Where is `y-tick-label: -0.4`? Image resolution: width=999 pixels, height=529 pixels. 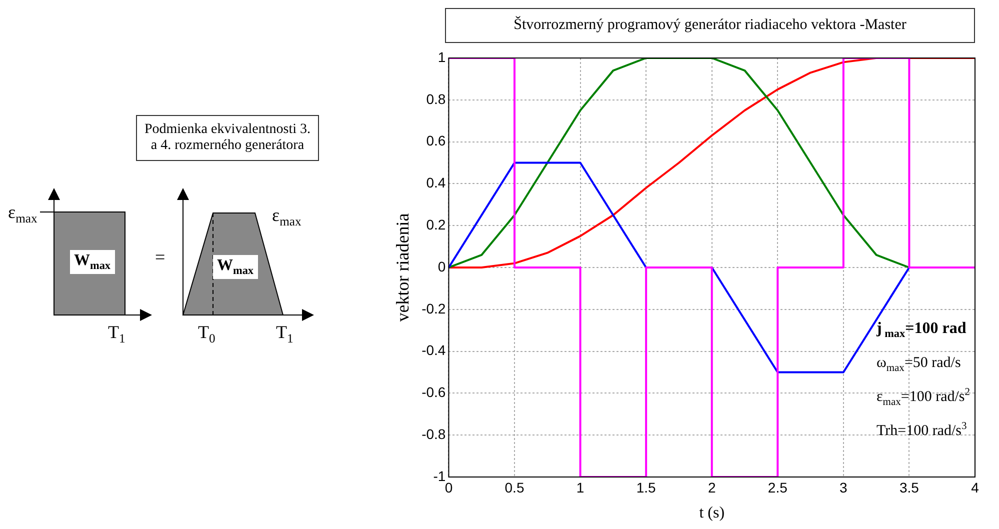 y-tick-label: -0.4 is located at coordinates (434, 350).